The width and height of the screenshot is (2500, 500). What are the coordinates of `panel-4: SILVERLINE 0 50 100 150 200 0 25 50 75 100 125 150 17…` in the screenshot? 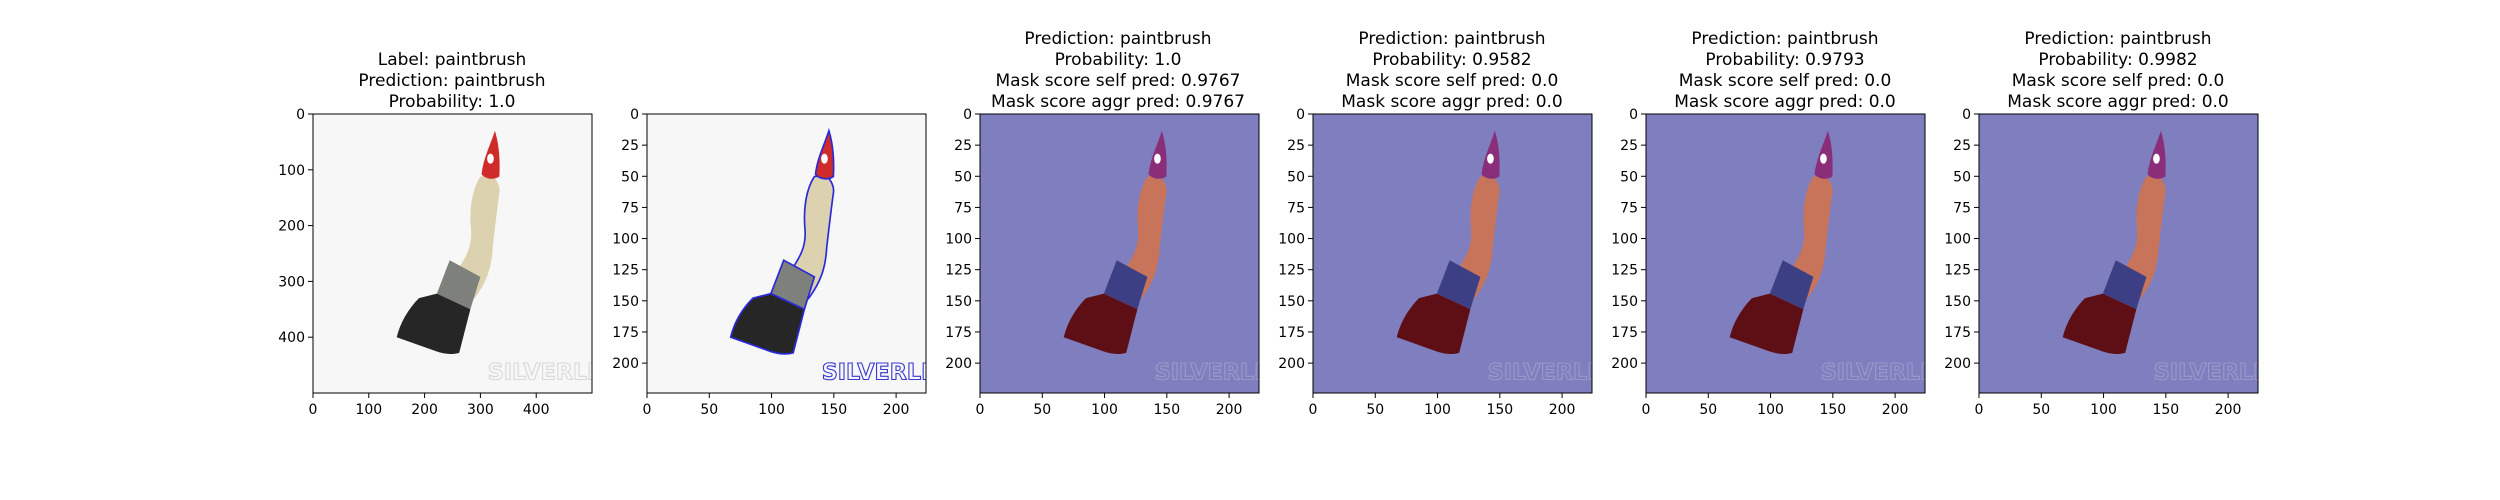 It's located at (1435, 262).